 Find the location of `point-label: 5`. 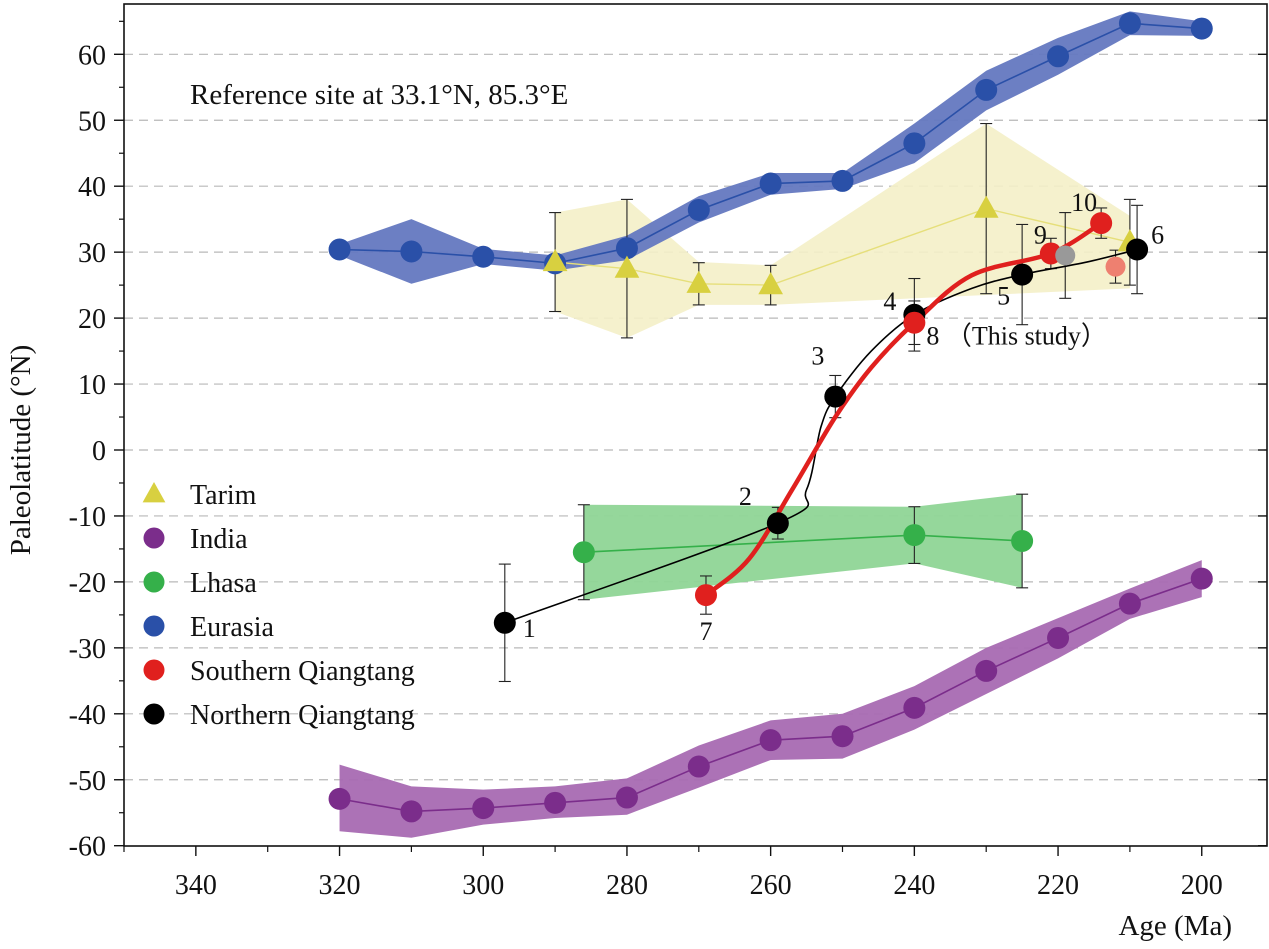

point-label: 5 is located at coordinates (1003, 296).